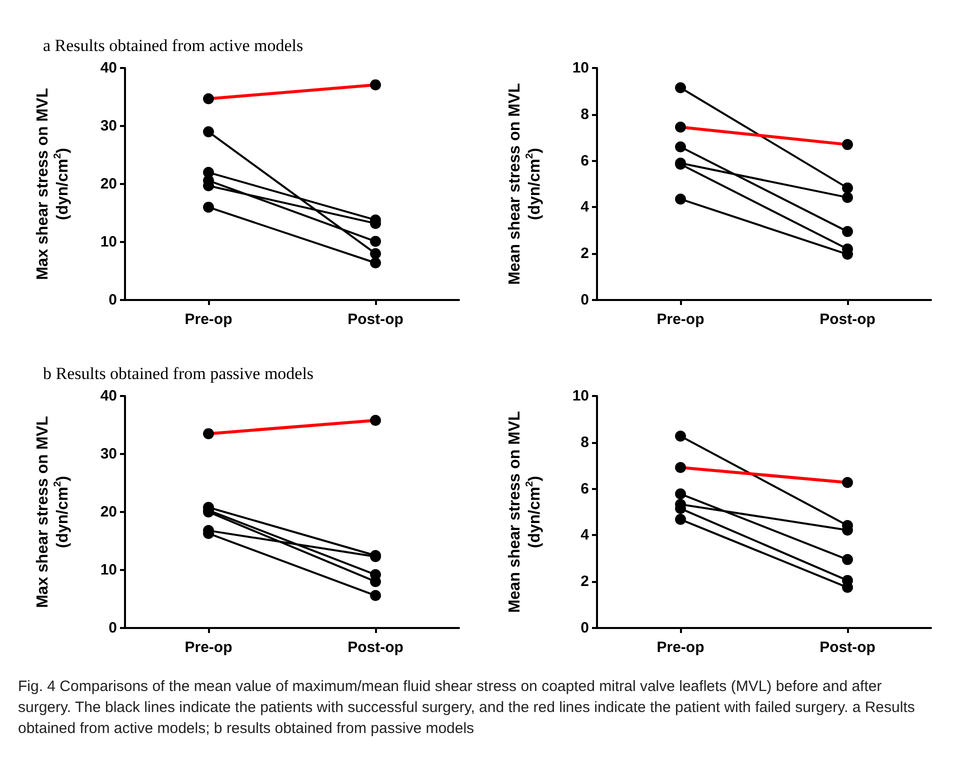 This screenshot has width=955, height=780. Describe the element at coordinates (467, 708) in the screenshot. I see `caption: Fig. 4 Comparisons of the mean value of maximum/mean fluid shear stress on coapted mitral valve leaflets (MVL) before and after surgery. The black lines indicate the patients with successful surgery, and the red lines indicate the patient with failed surgery. a Results obtained from active models; b results obtained from passive models` at that location.